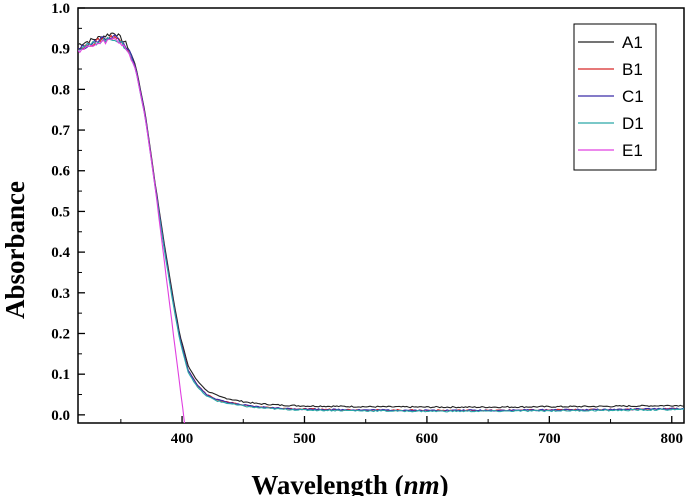  I want to click on y-tick-label: 0.5, so click(60, 212).